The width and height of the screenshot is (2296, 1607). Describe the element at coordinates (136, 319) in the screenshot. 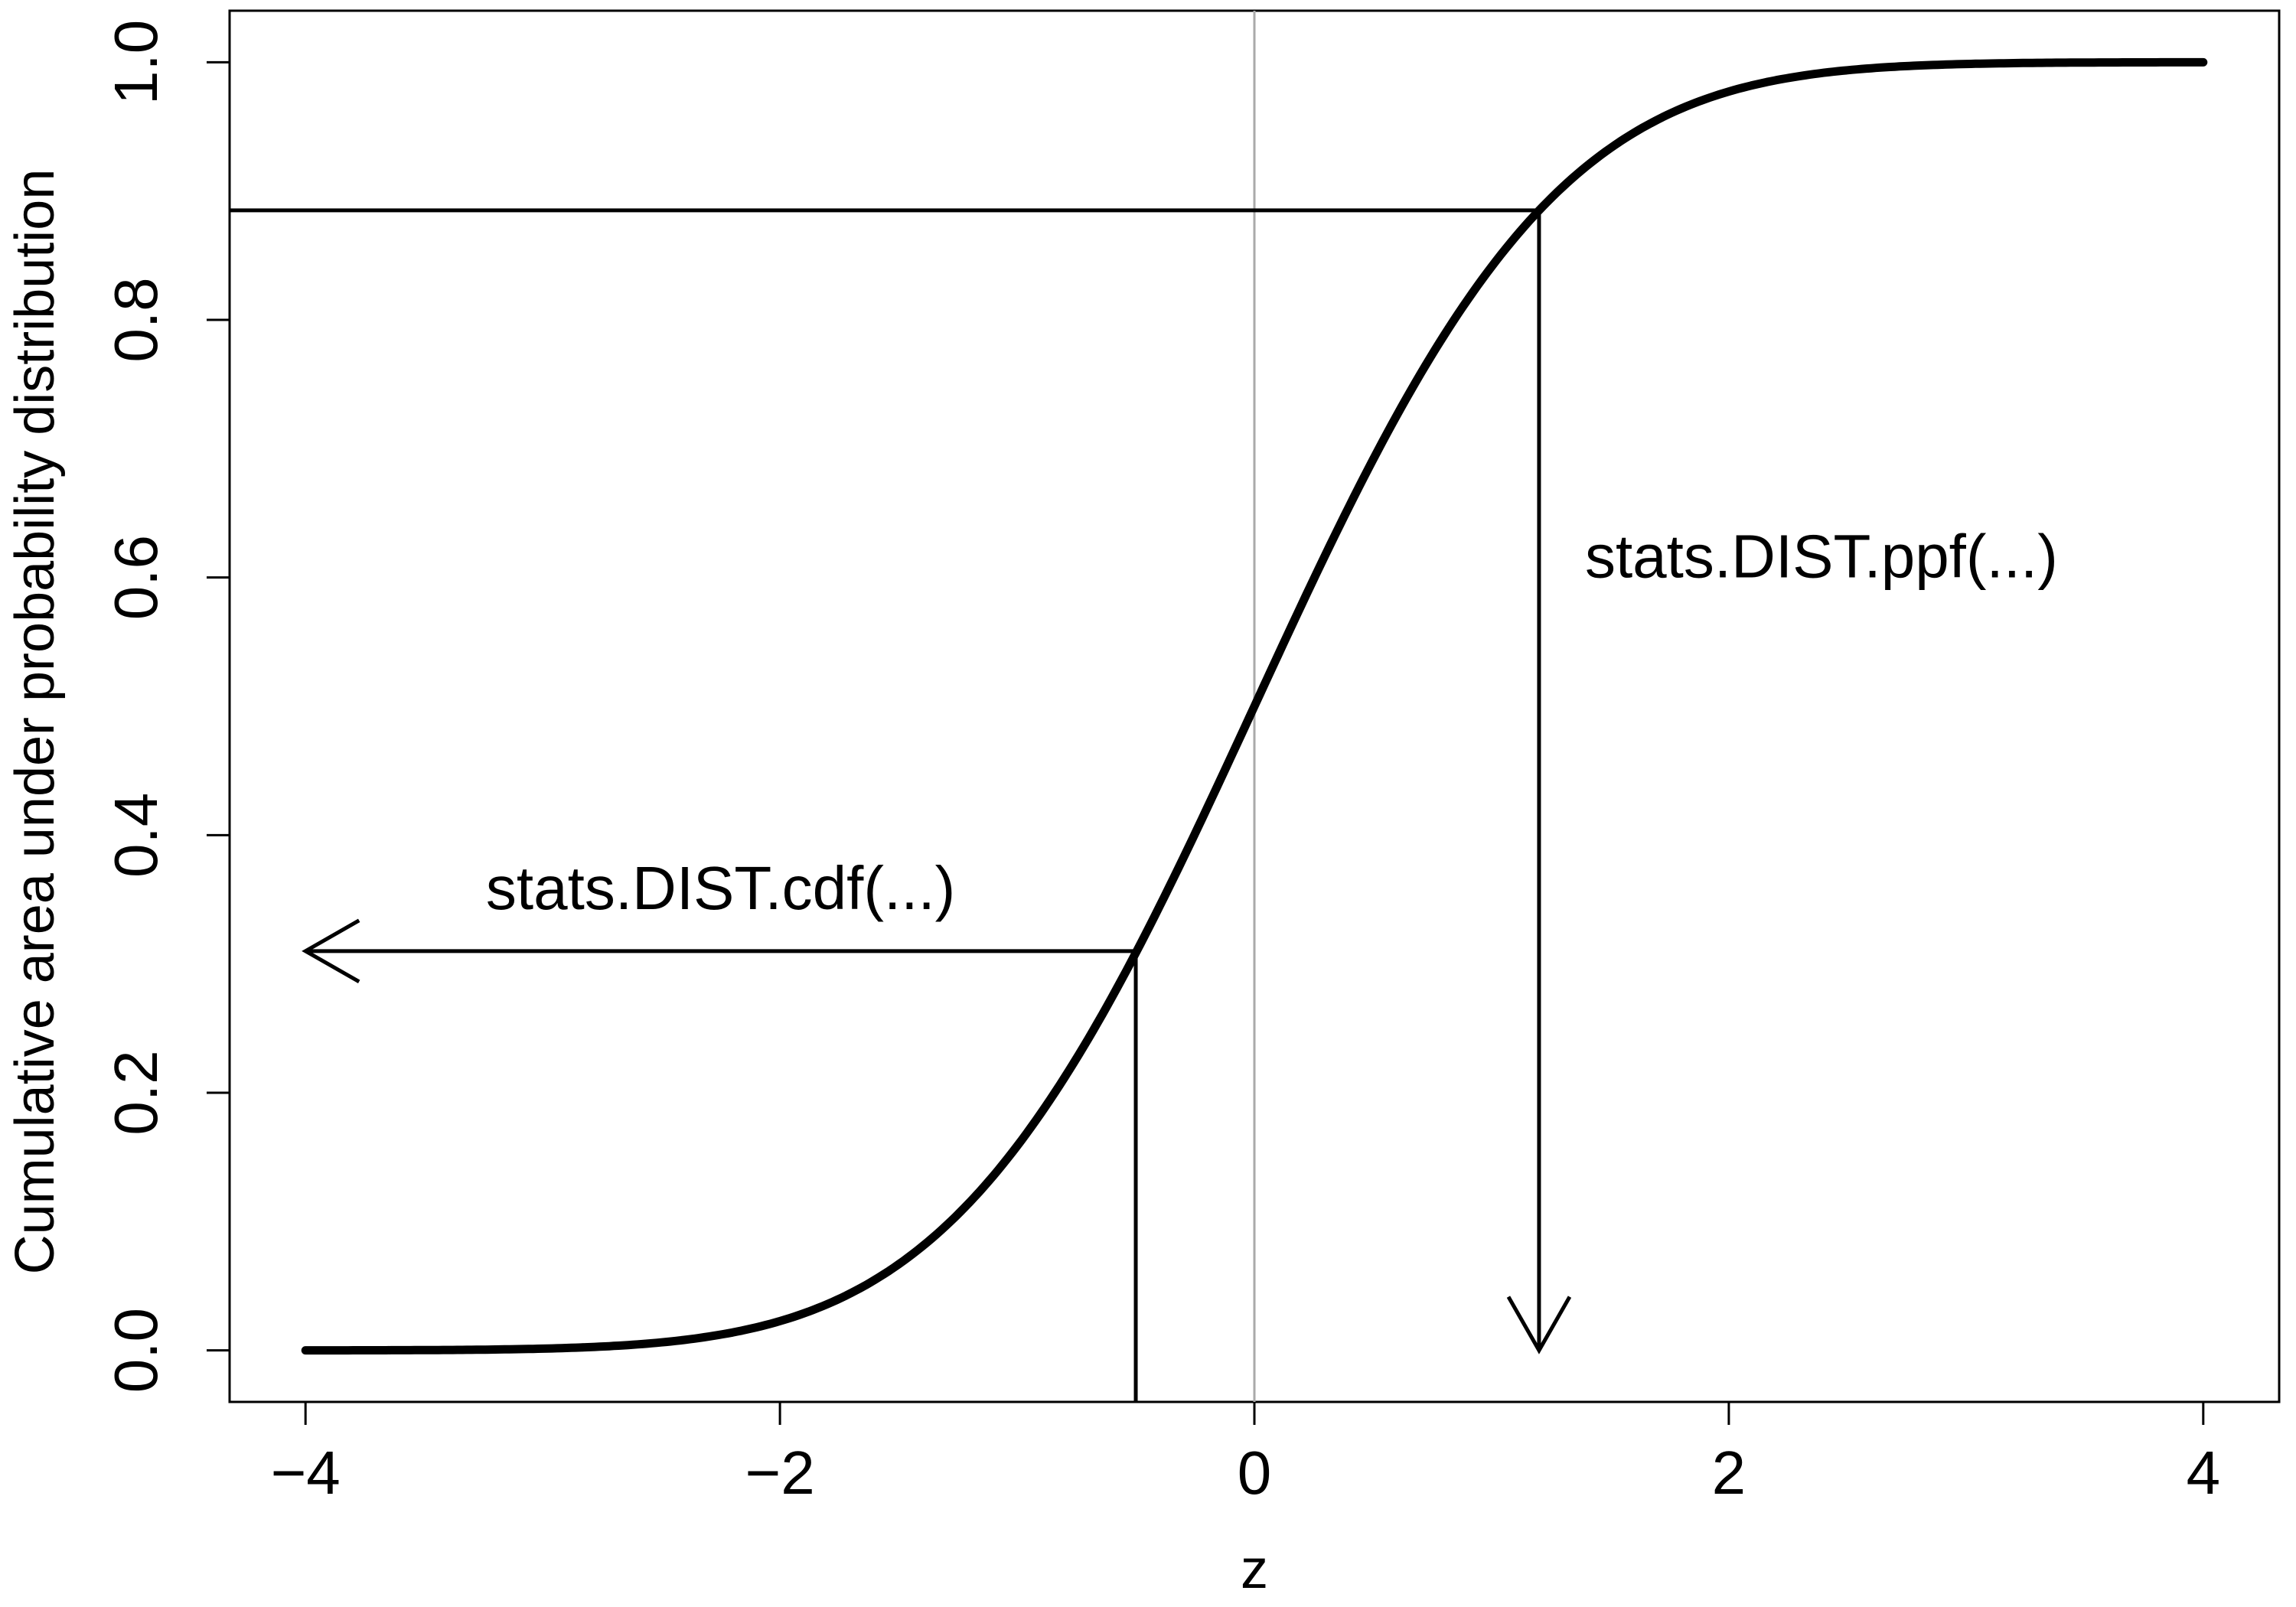

I see `y-tick-label: 0.8` at that location.